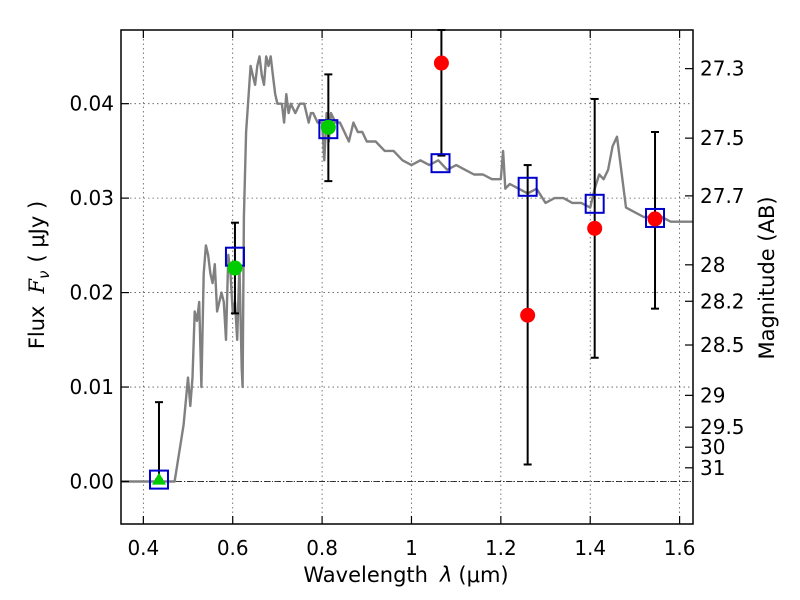 This screenshot has width=800, height=600. Describe the element at coordinates (39, 275) in the screenshot. I see `y-axis-label: FluxFν( μJy )` at that location.